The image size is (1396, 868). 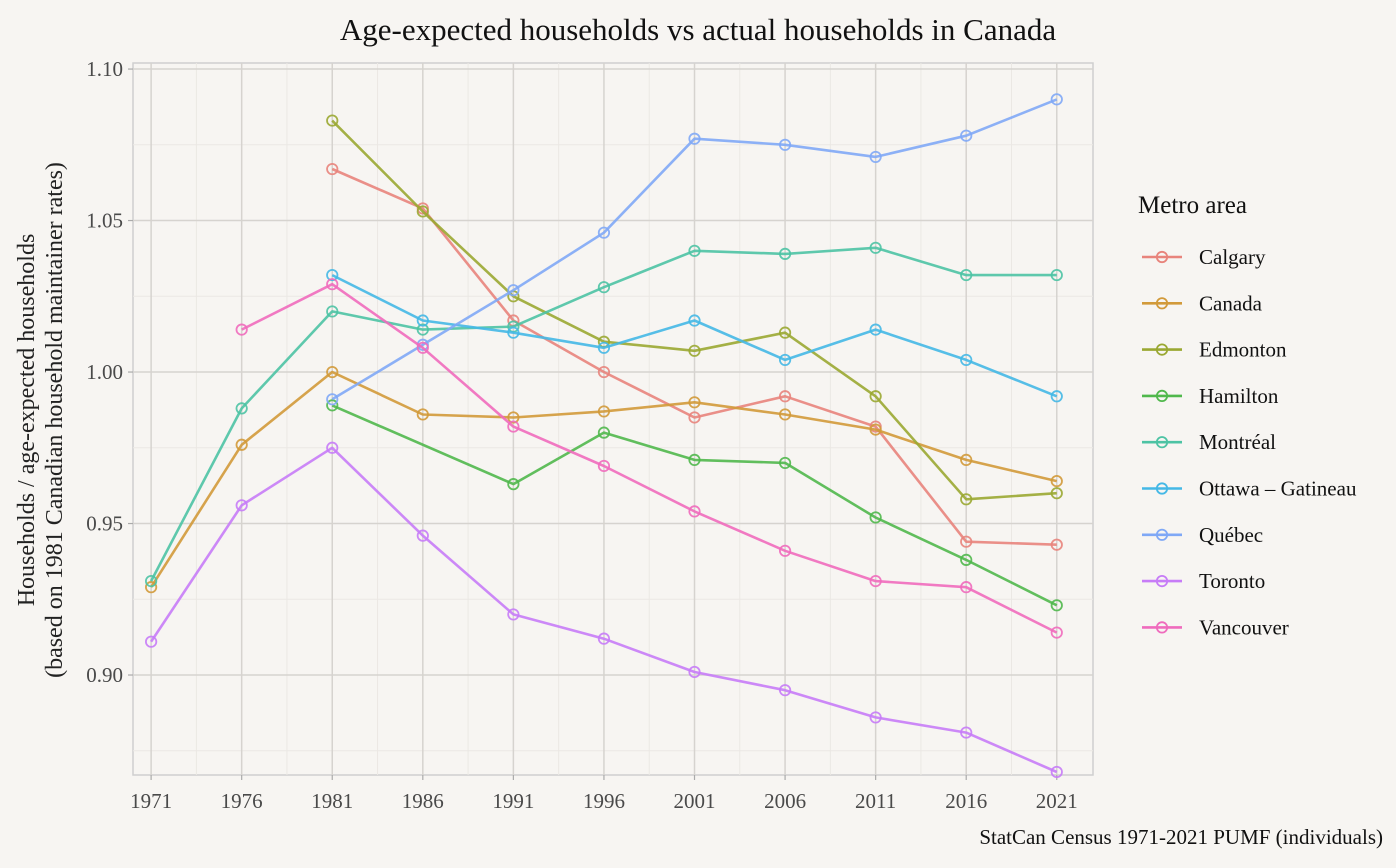 What do you see at coordinates (1202, 535) in the screenshot?
I see `legend-item-qu-bec: Québec` at bounding box center [1202, 535].